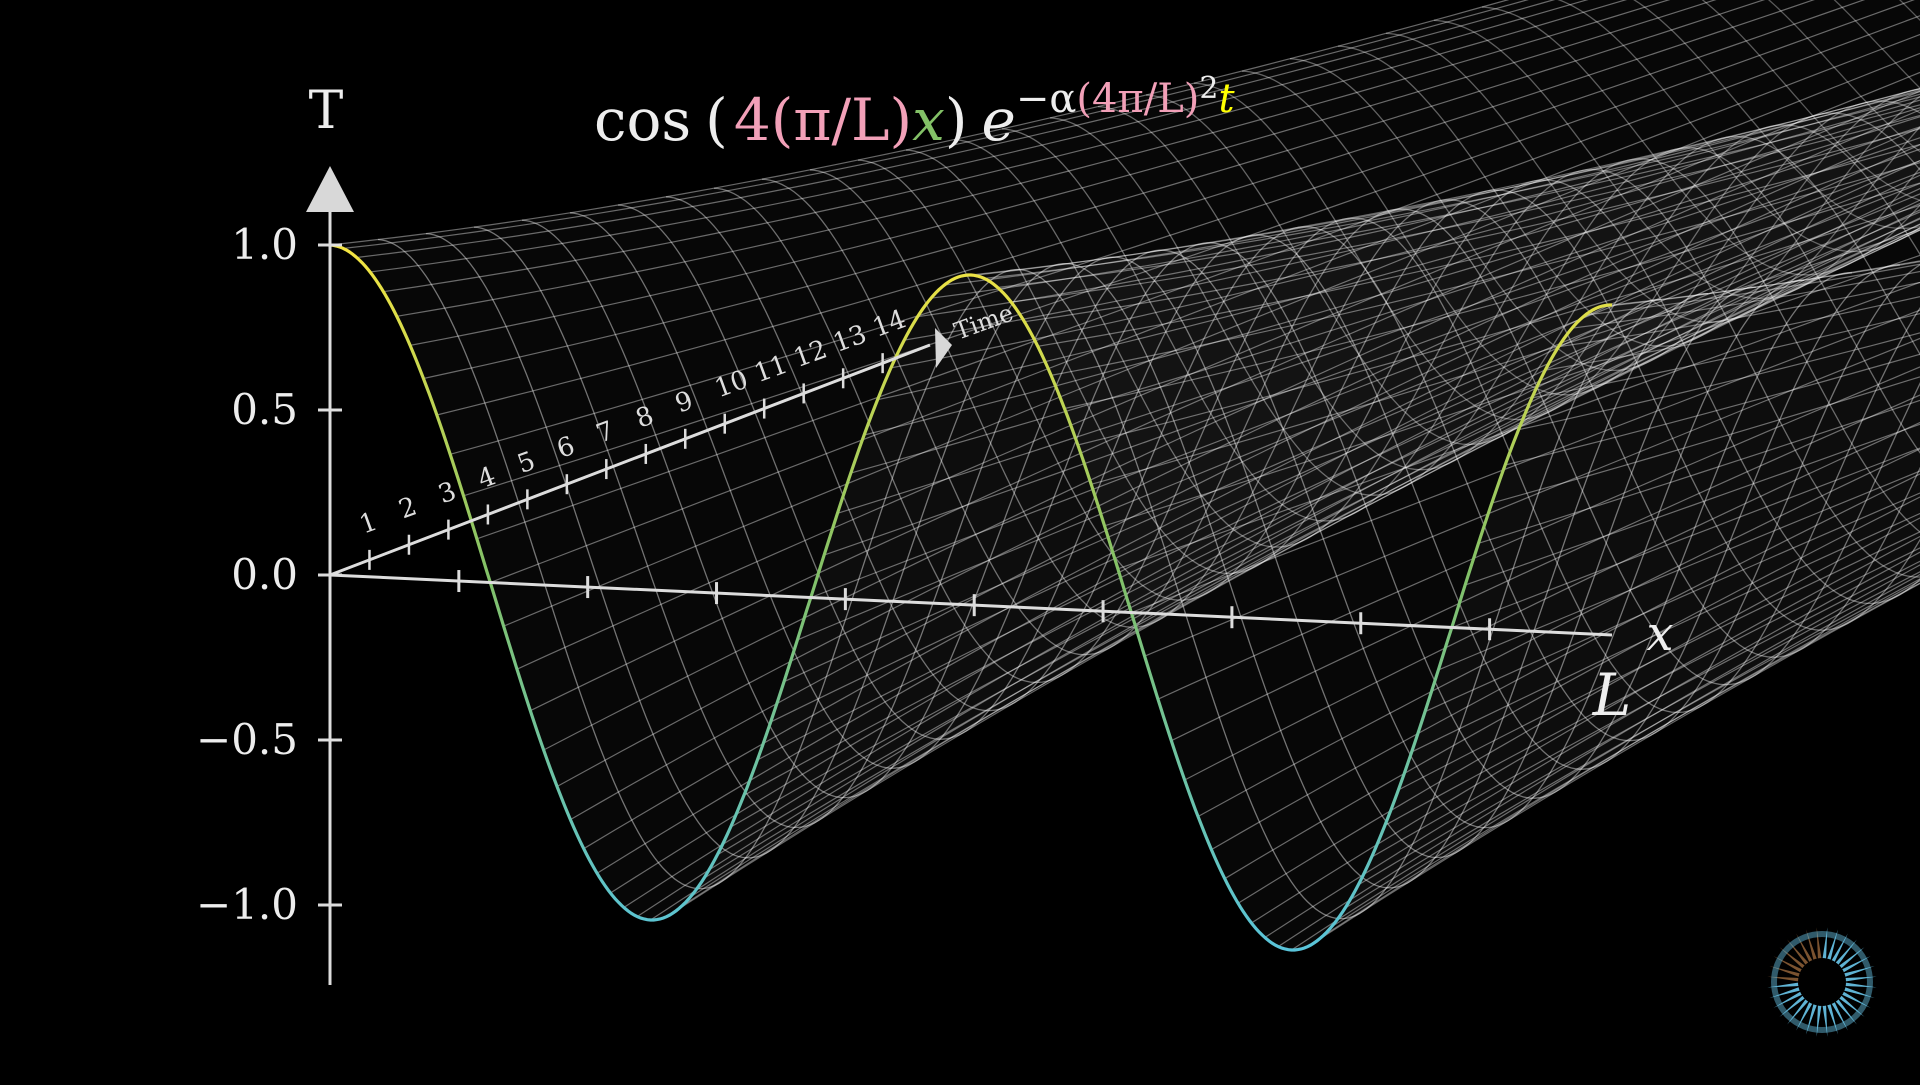 This screenshot has height=1085, width=1920. What do you see at coordinates (999, 120) in the screenshot?
I see `formula-e: e` at bounding box center [999, 120].